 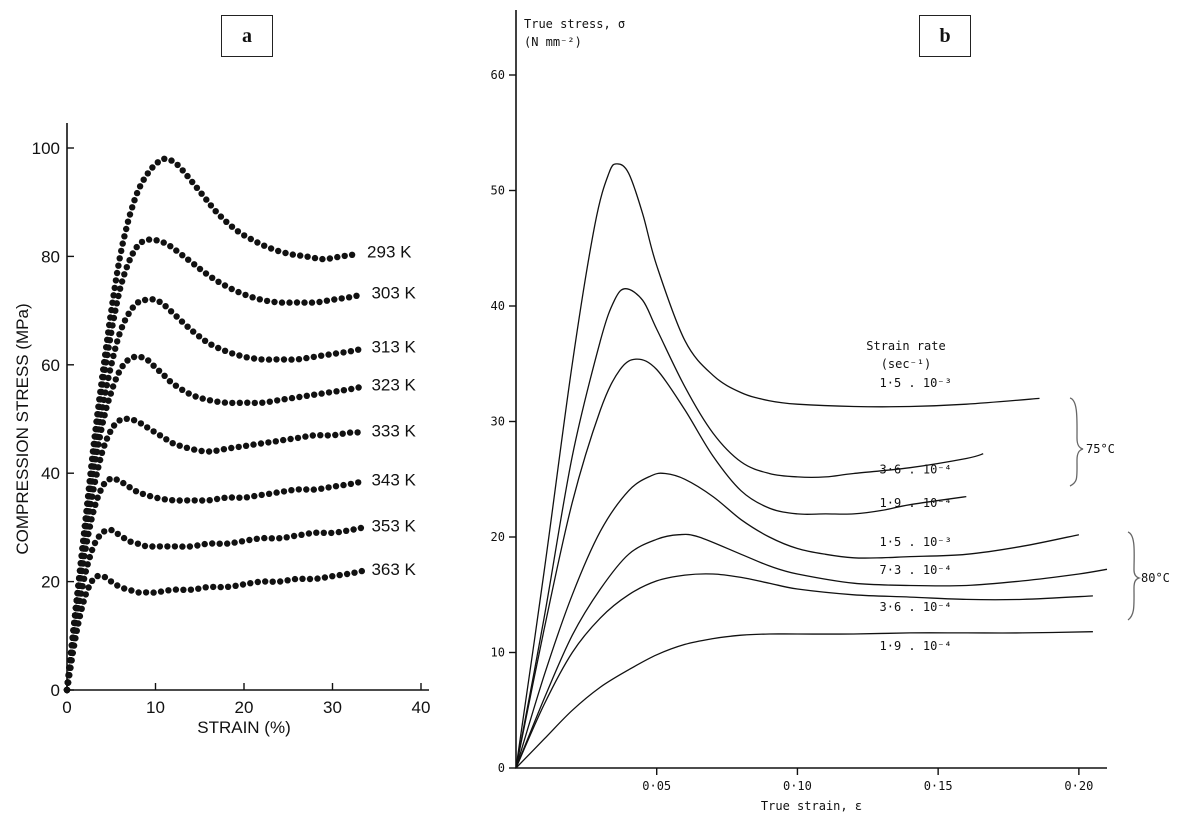 I want to click on chart-a-xtick-label: 20, so click(x=244, y=707).